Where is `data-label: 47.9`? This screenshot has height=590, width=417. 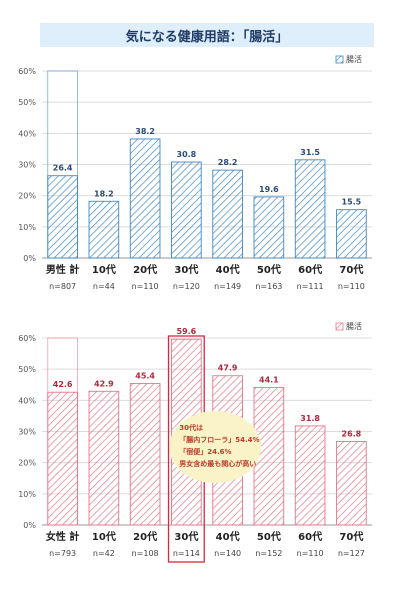
data-label: 47.9 is located at coordinates (228, 368).